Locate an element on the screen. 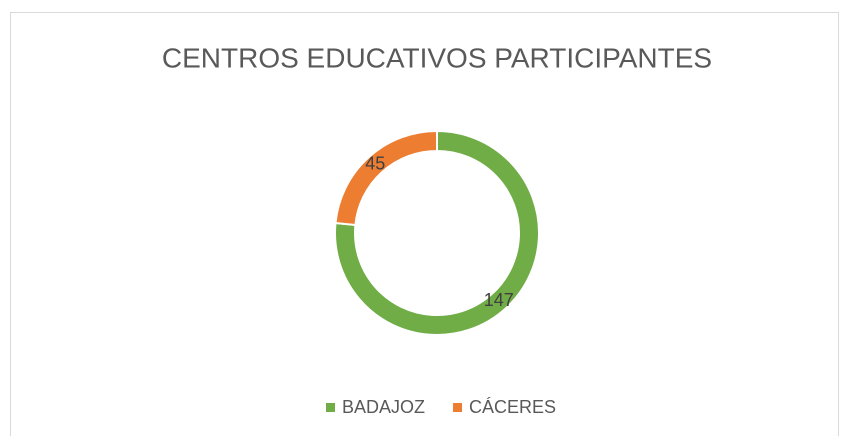  legend-label: BADAJOZ is located at coordinates (383, 407).